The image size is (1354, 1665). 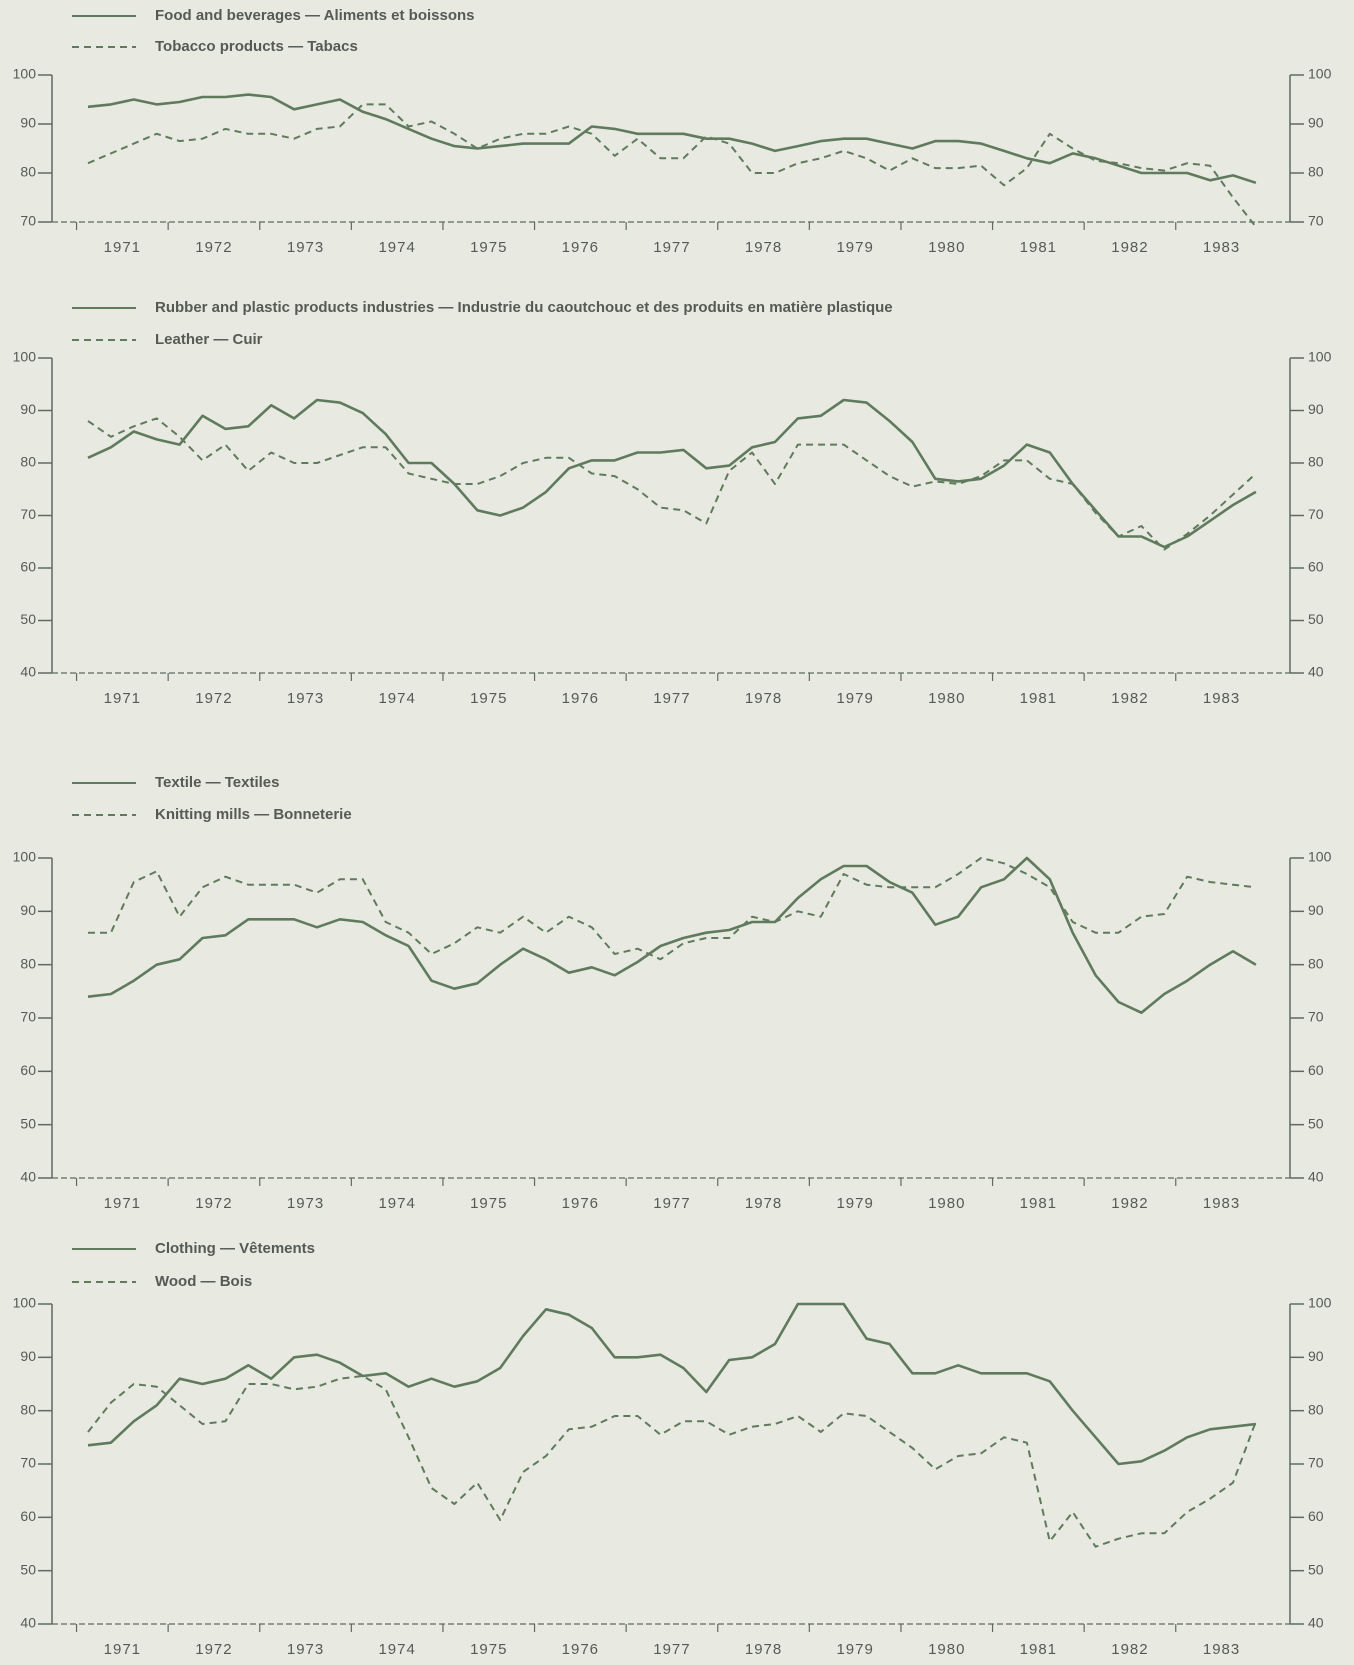 What do you see at coordinates (1316, 1177) in the screenshot?
I see `y2-tick-label: 40` at bounding box center [1316, 1177].